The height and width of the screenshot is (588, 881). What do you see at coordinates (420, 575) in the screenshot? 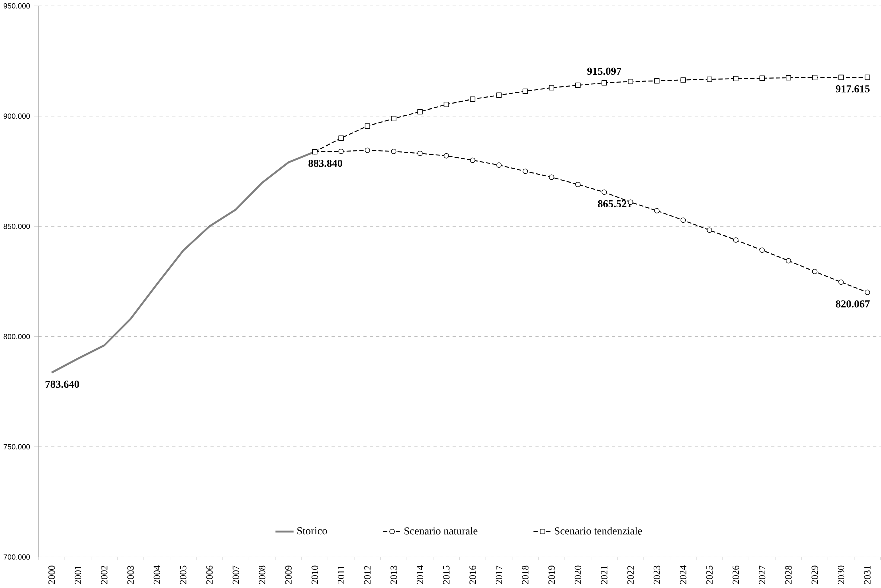
I see `x-tick-label: 2014` at bounding box center [420, 575].